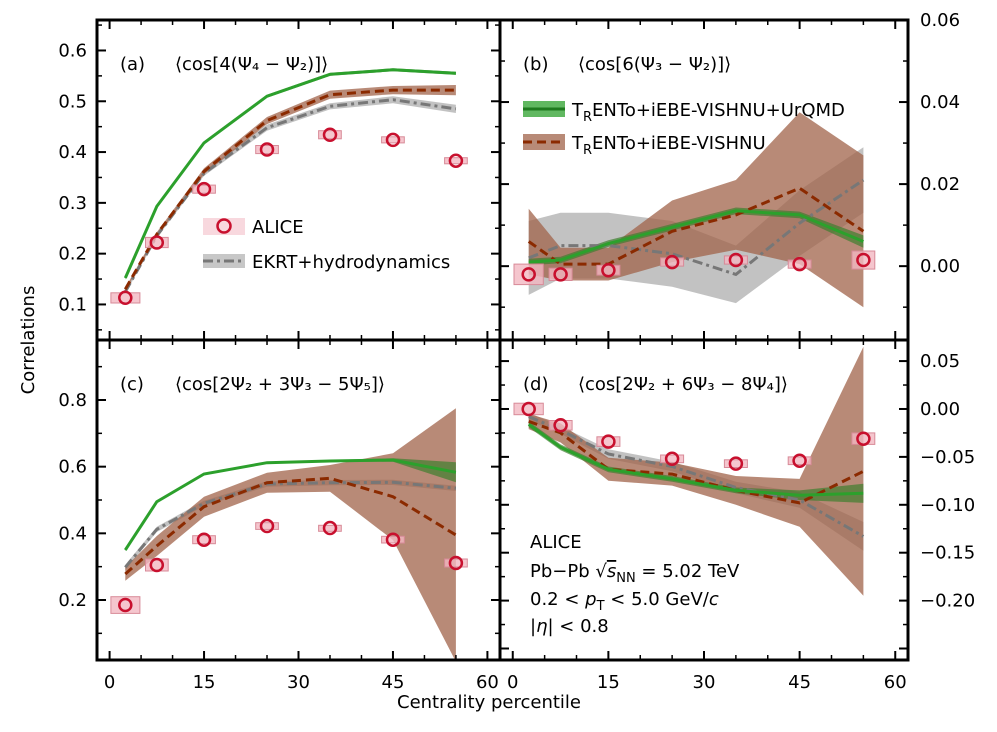 This screenshot has width=997, height=732. Describe the element at coordinates (290, 504) in the screenshot. I see `line-urqmd-c` at that location.